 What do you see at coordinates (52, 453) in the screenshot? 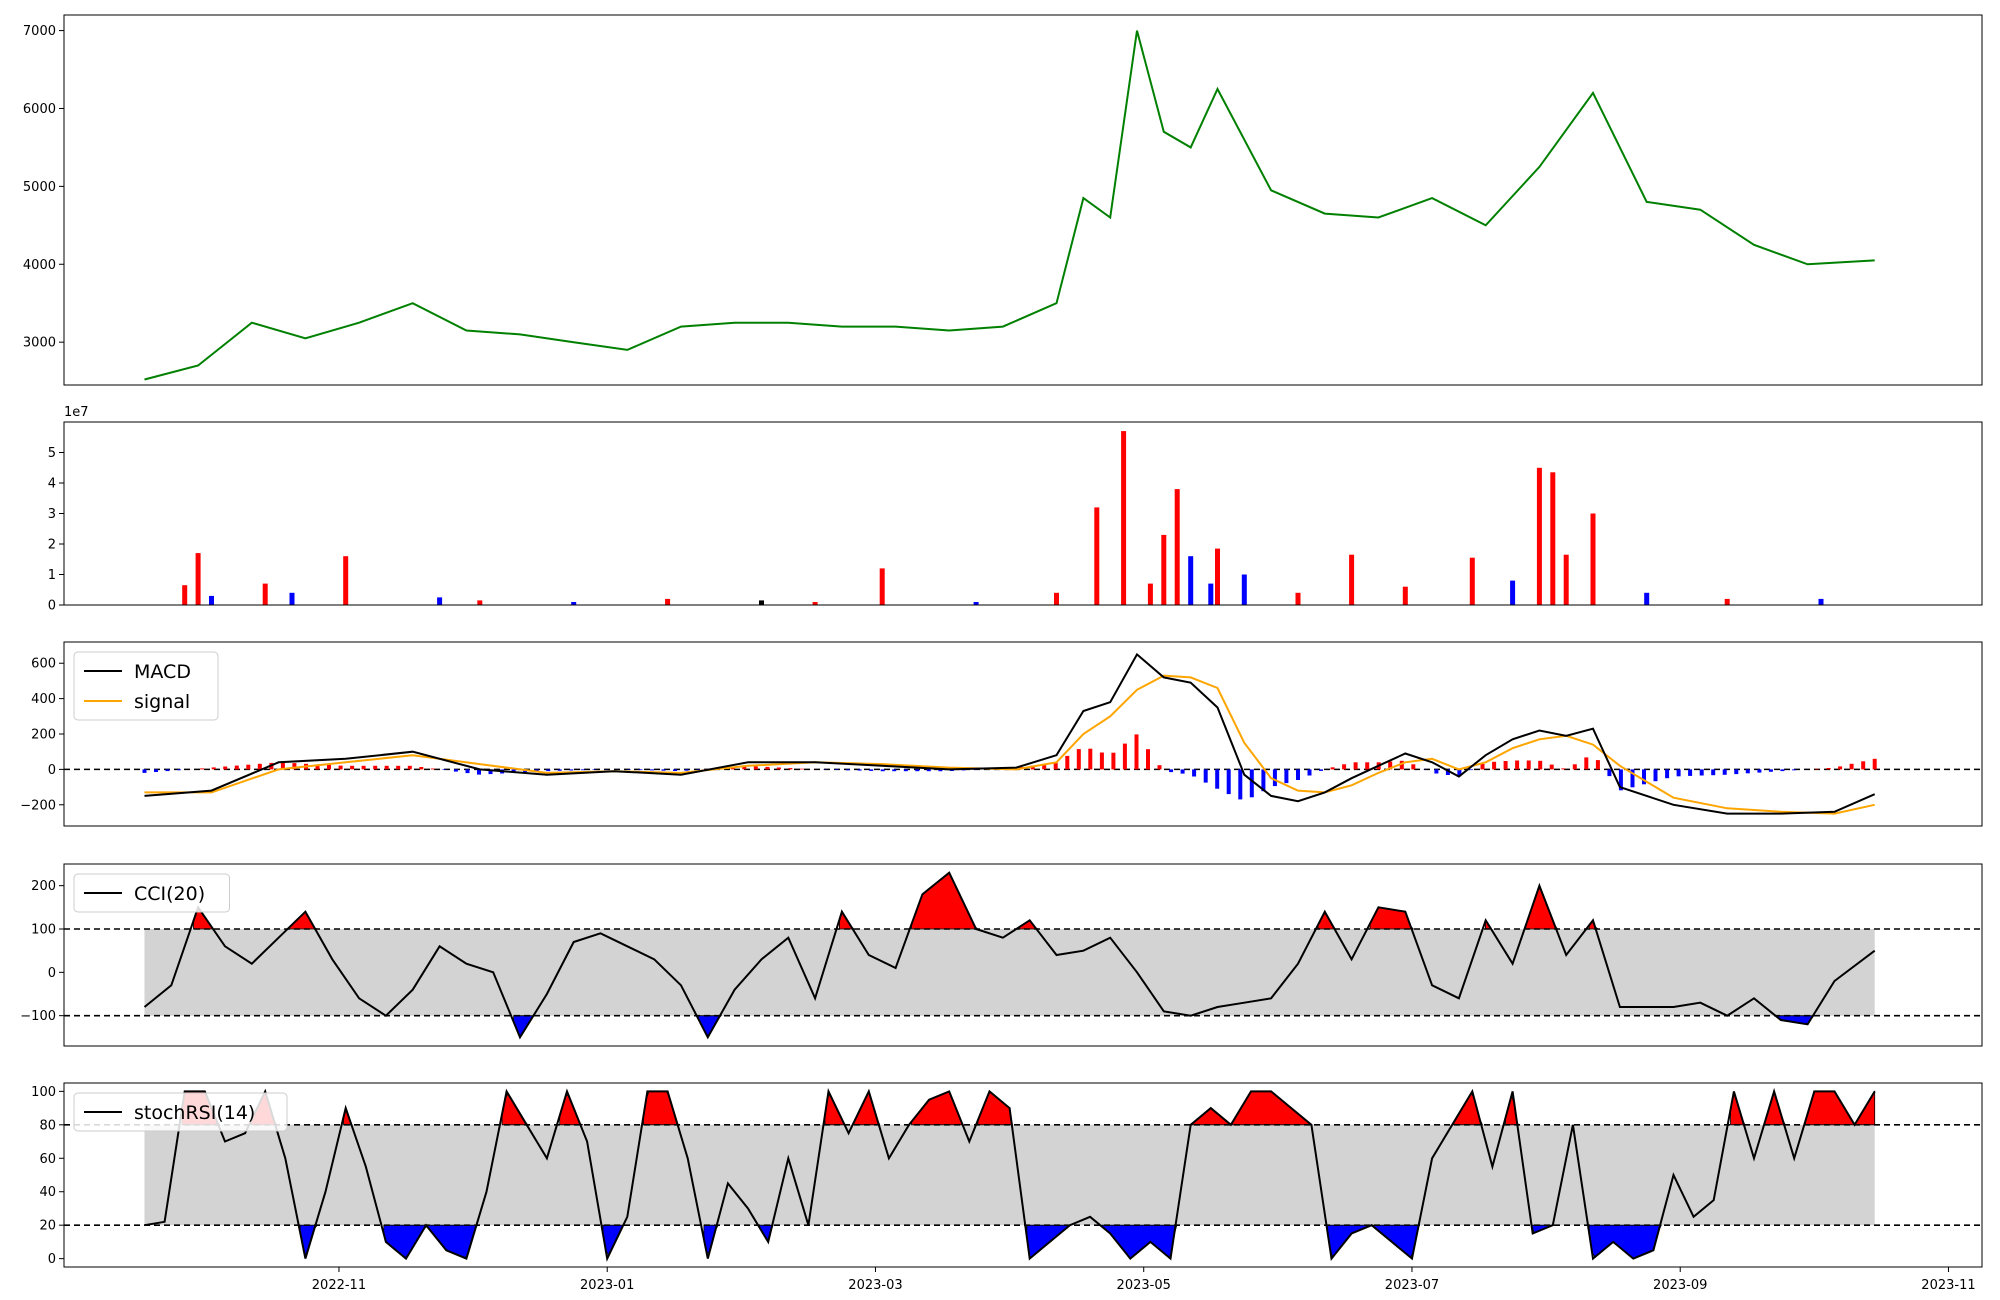
I see `y-tick-label: 5` at bounding box center [52, 453].